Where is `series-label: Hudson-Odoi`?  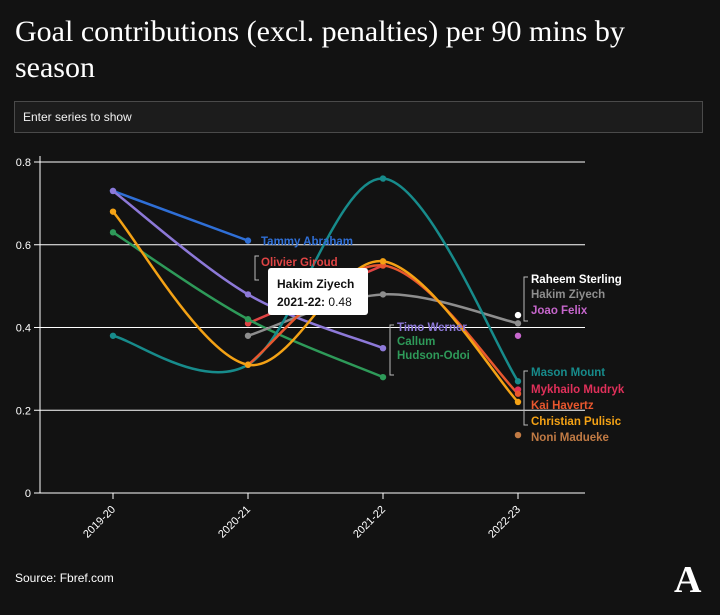
series-label: Hudson-Odoi is located at coordinates (433, 356).